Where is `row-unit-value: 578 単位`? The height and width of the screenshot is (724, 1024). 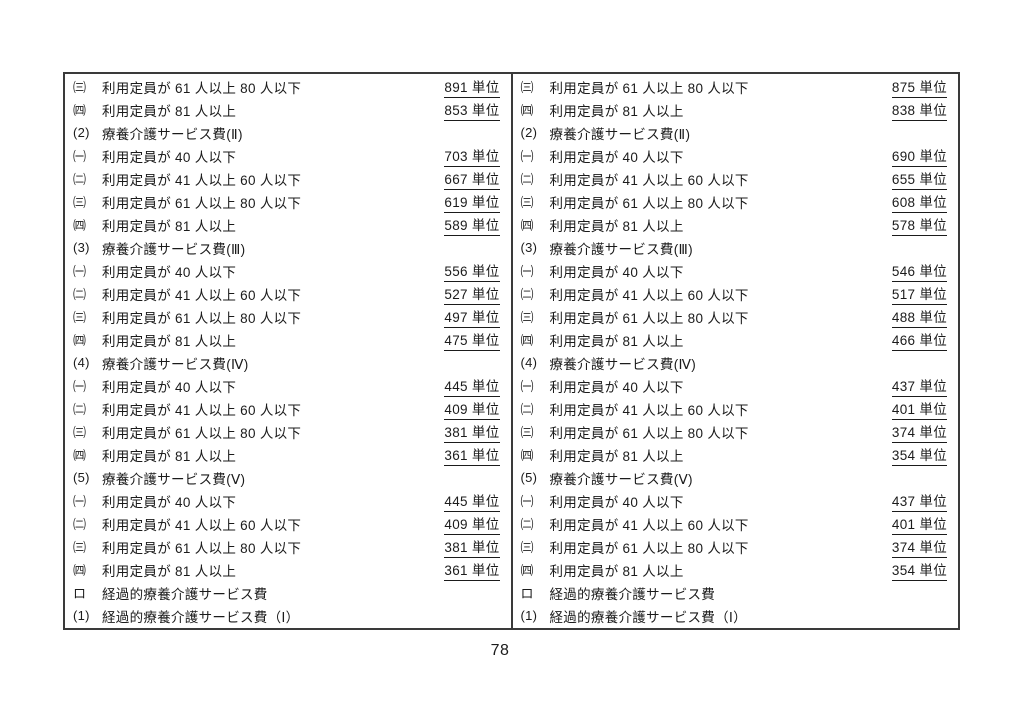 row-unit-value: 578 単位 is located at coordinates (919, 225).